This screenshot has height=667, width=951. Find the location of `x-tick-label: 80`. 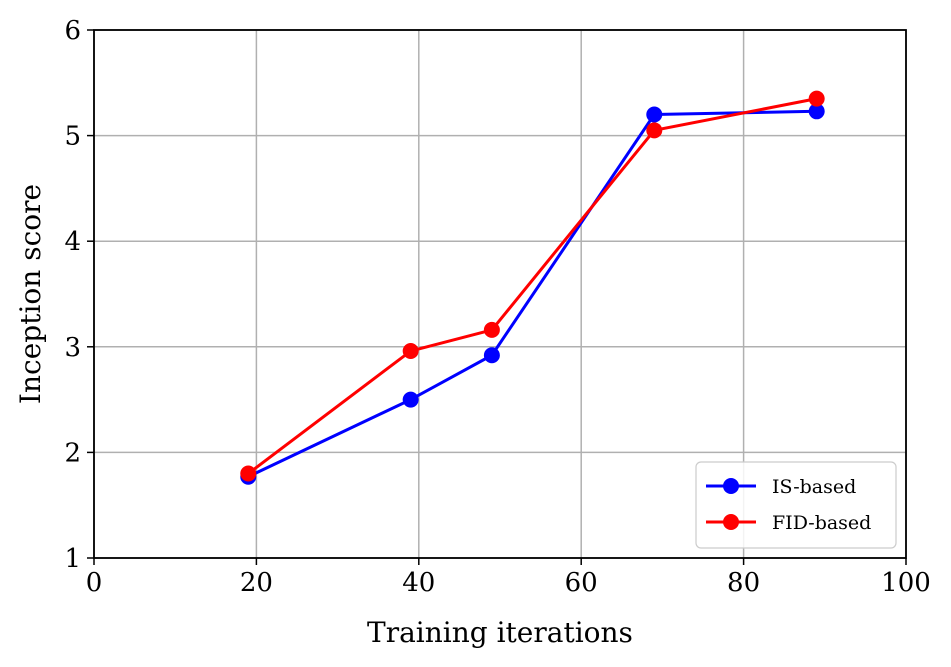

x-tick-label: 80 is located at coordinates (743, 583).